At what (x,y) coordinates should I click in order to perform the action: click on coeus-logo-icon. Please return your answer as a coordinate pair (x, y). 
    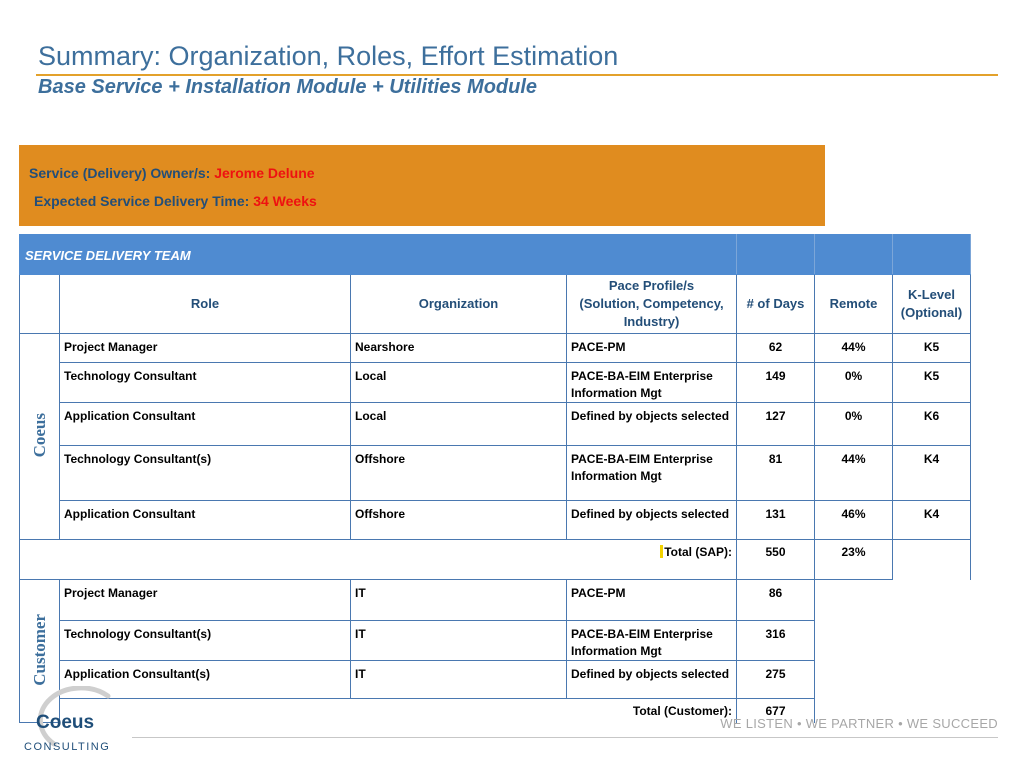
    Looking at the image, I should click on (74, 716).